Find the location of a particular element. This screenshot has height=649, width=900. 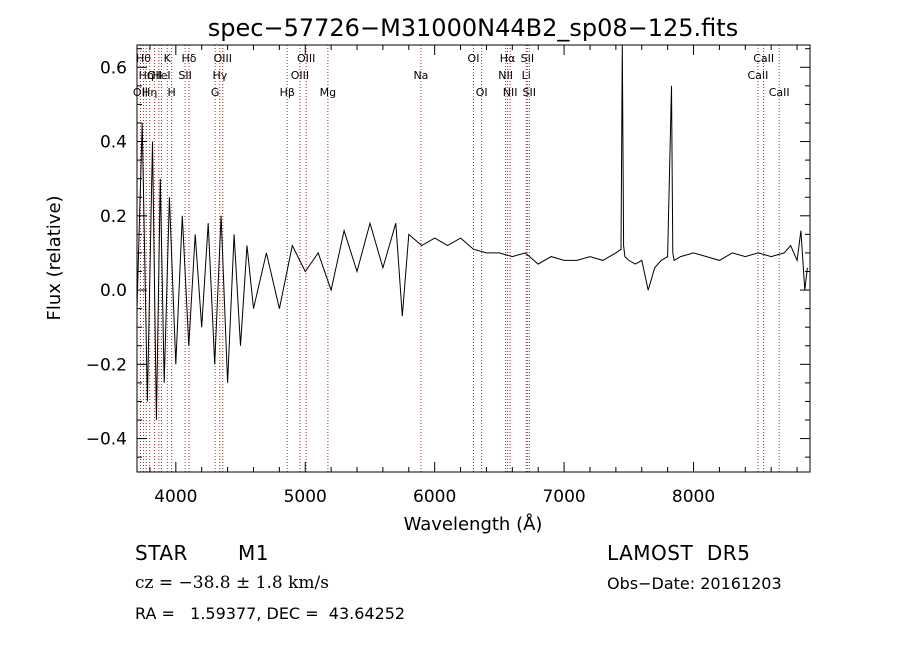

line-label-18: Na is located at coordinates (420, 75).